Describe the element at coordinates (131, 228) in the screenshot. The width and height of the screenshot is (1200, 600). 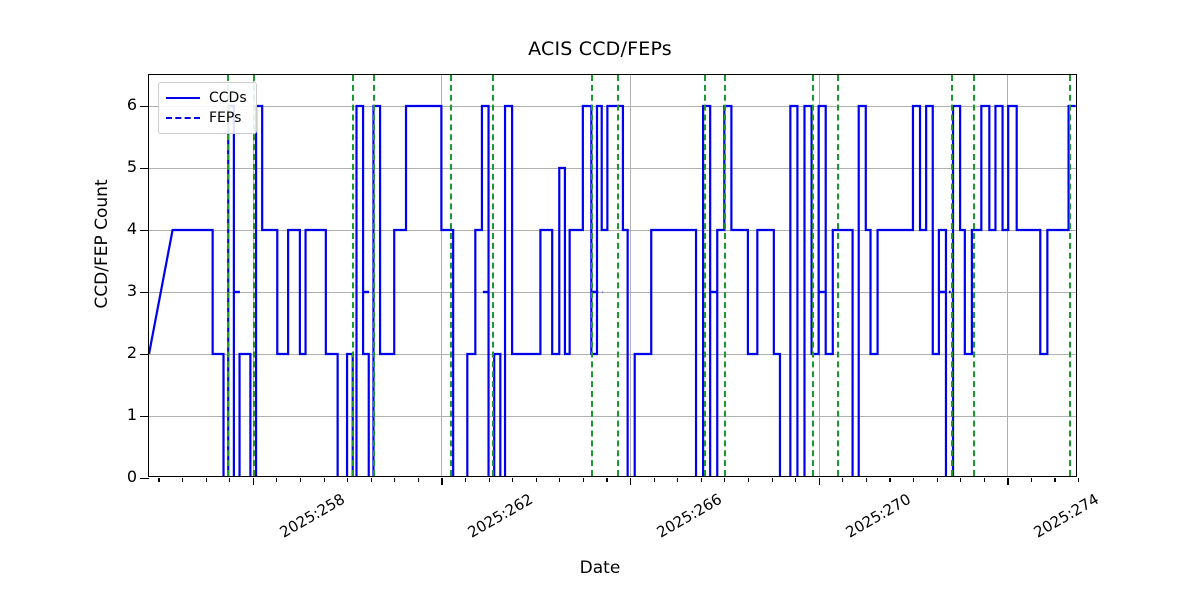
I see `y-tick-label: 4` at that location.